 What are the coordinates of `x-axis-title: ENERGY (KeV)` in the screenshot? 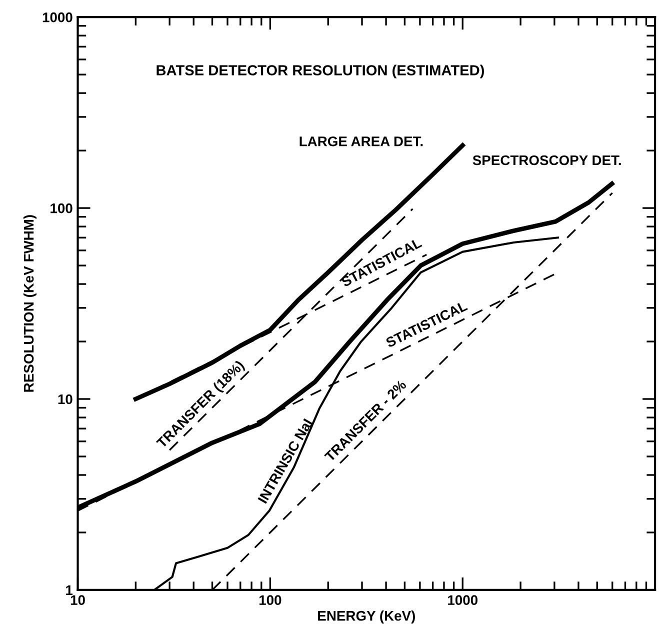 It's located at (366, 617).